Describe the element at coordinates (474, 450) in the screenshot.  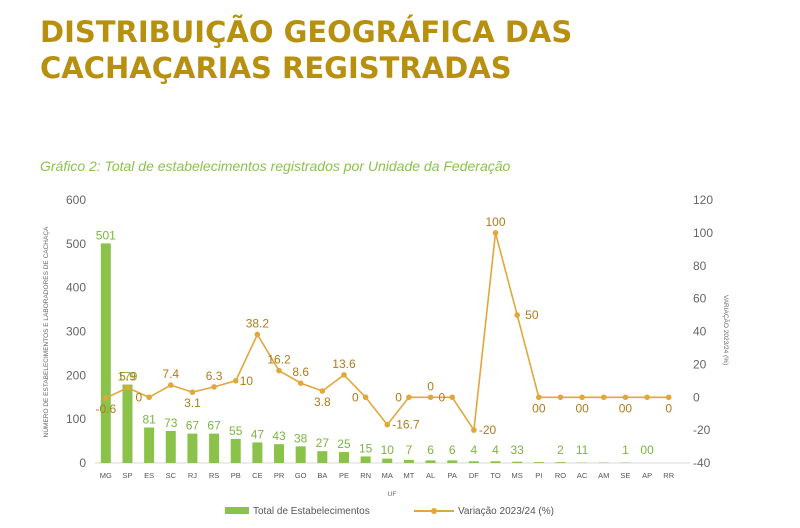
I see `bar-data-label: 4` at that location.